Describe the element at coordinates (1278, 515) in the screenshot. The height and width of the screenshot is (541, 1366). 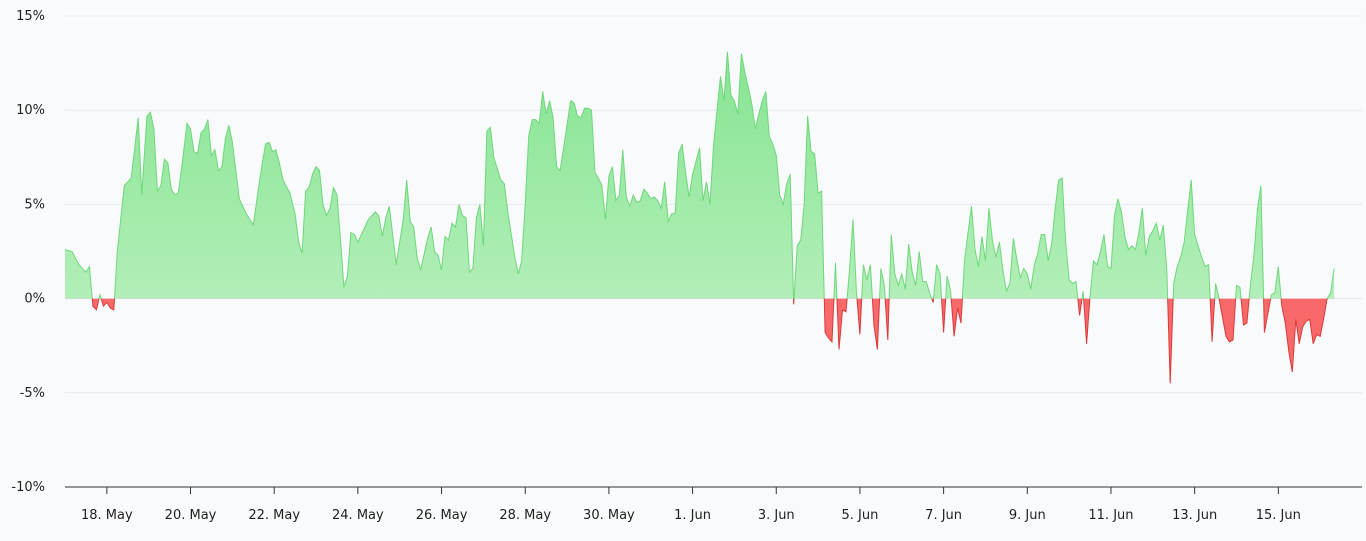
I see `x-tick-label: 15. Jun` at that location.